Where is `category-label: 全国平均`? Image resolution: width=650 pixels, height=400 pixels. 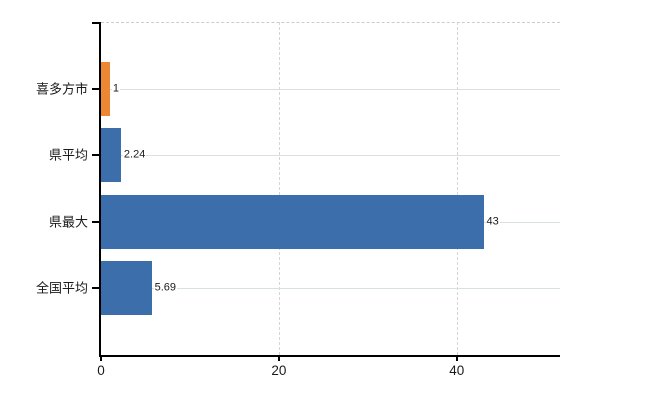 category-label: 全国平均 is located at coordinates (61, 288).